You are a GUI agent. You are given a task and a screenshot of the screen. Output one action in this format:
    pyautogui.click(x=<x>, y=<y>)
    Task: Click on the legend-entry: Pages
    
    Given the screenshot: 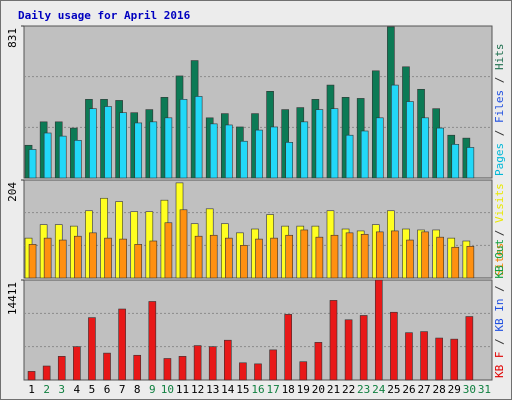 What is the action you would take?
    pyautogui.click(x=499, y=159)
    